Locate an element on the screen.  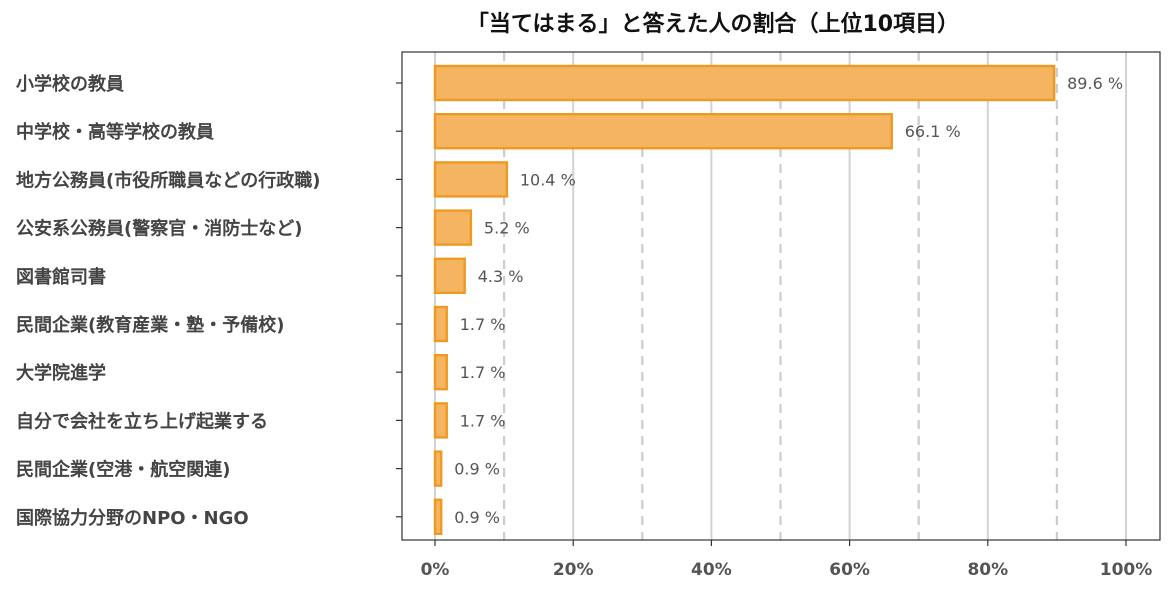
category-label: 地方公務員(市役所職員などの行政職) is located at coordinates (168, 180).